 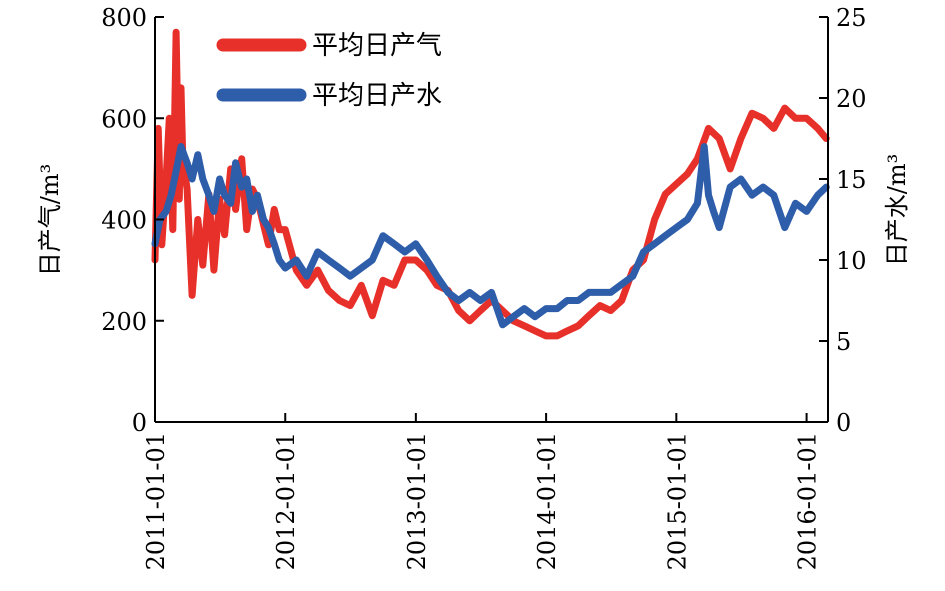 What do you see at coordinates (897, 210) in the screenshot?
I see `right-axis-title: 日产水/m³` at bounding box center [897, 210].